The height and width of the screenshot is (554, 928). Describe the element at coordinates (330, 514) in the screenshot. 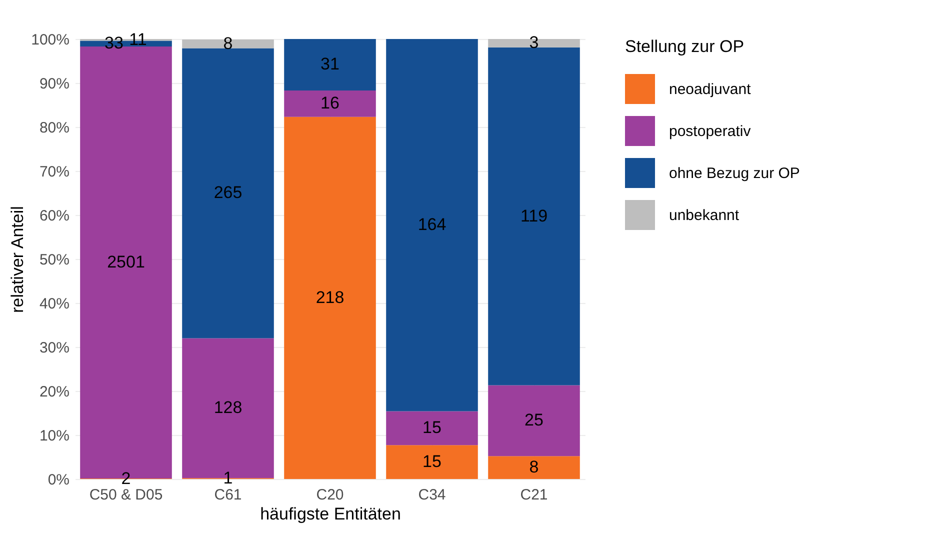

I see `x-axis-title: häufigste Entitäten` at that location.